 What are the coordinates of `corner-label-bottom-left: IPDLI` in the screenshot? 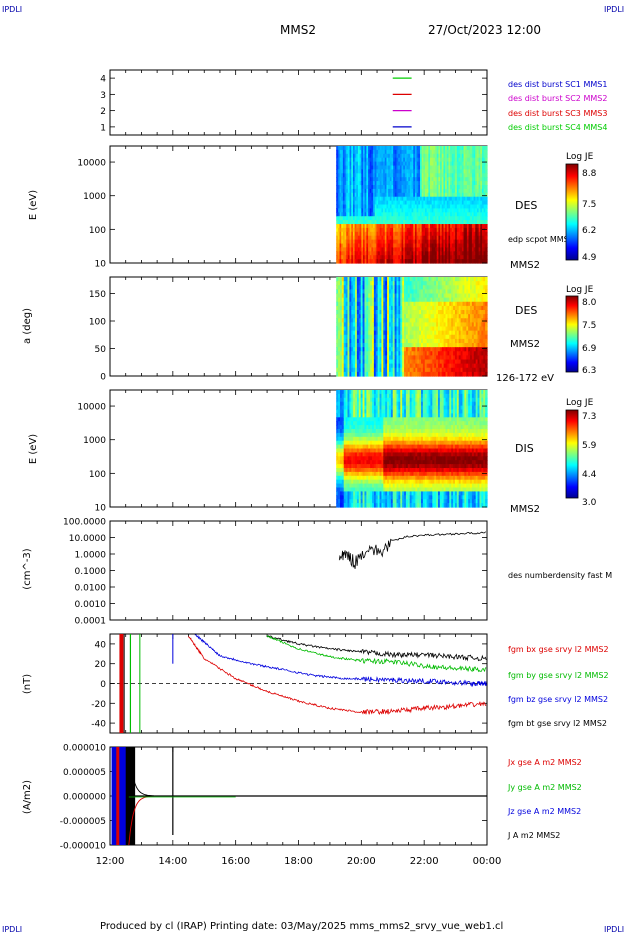 It's located at (12, 929).